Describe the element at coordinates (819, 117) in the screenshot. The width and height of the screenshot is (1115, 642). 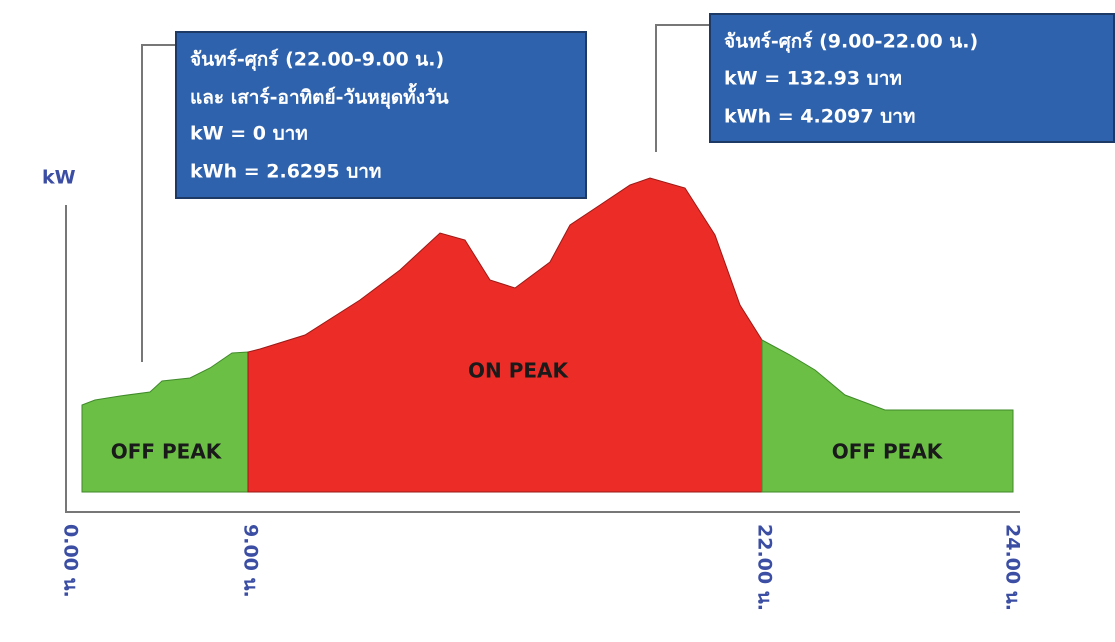
I see `callout-text: kWh = 4.2097 บาท` at that location.